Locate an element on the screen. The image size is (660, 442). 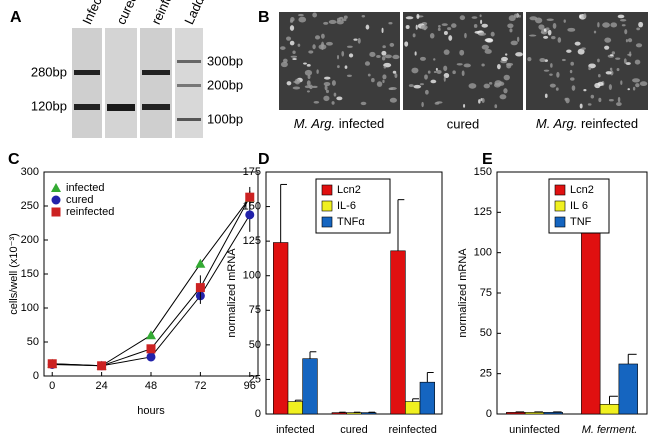
marker-label: 300bp is located at coordinates (225, 60).